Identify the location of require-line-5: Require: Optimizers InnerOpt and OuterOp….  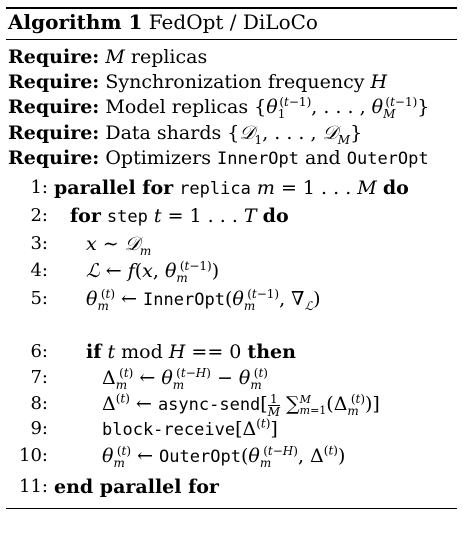
(218, 158).